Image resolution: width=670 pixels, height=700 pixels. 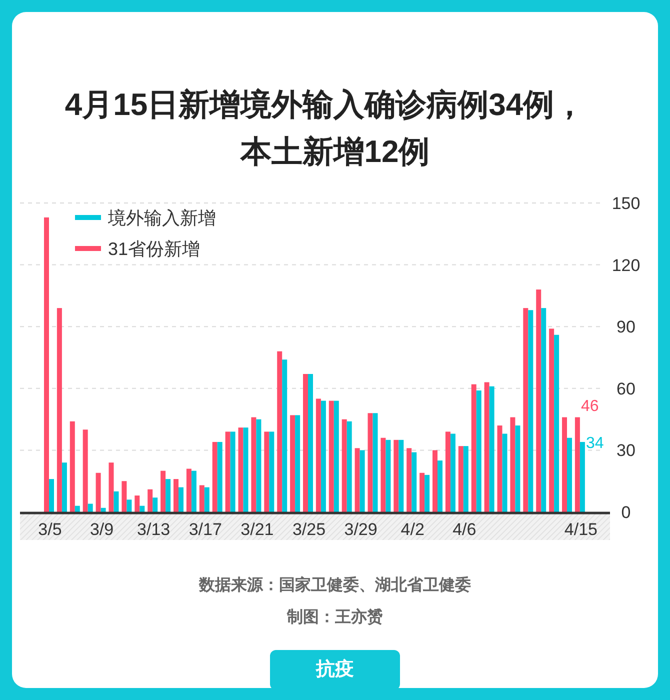 I want to click on x-tick-label: 4/6, so click(x=464, y=529).